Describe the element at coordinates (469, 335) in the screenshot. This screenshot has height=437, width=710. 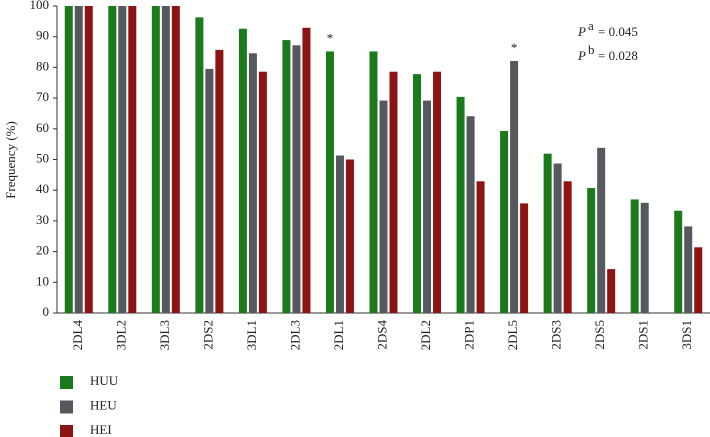
I see `x-tick-label: 2DP1` at that location.